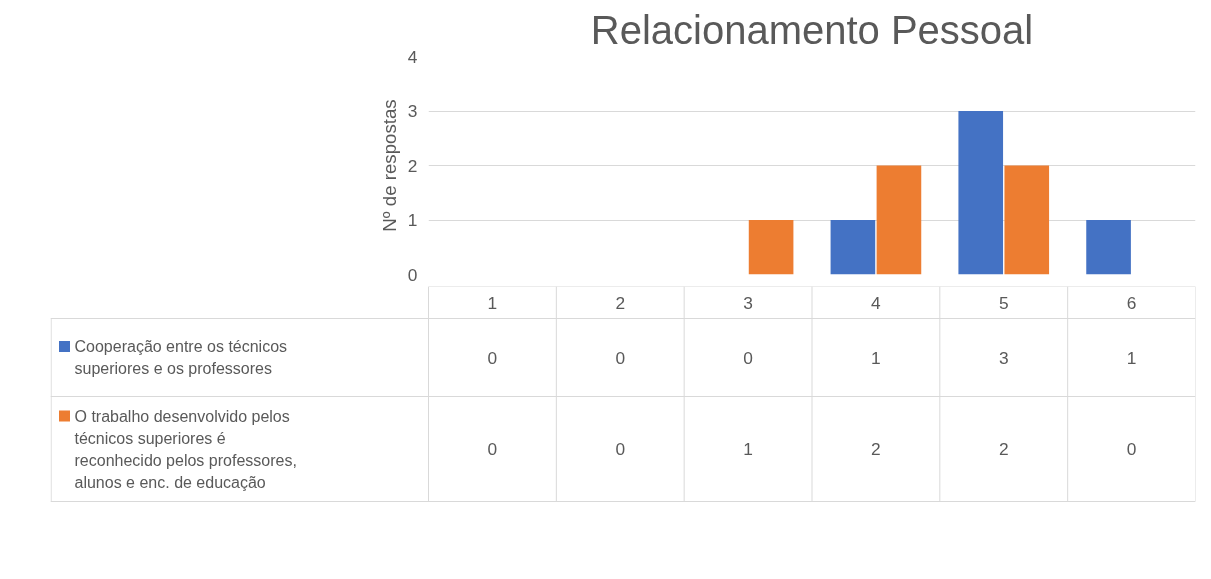  Describe the element at coordinates (620, 302) in the screenshot. I see `x-tick-label: 2` at that location.